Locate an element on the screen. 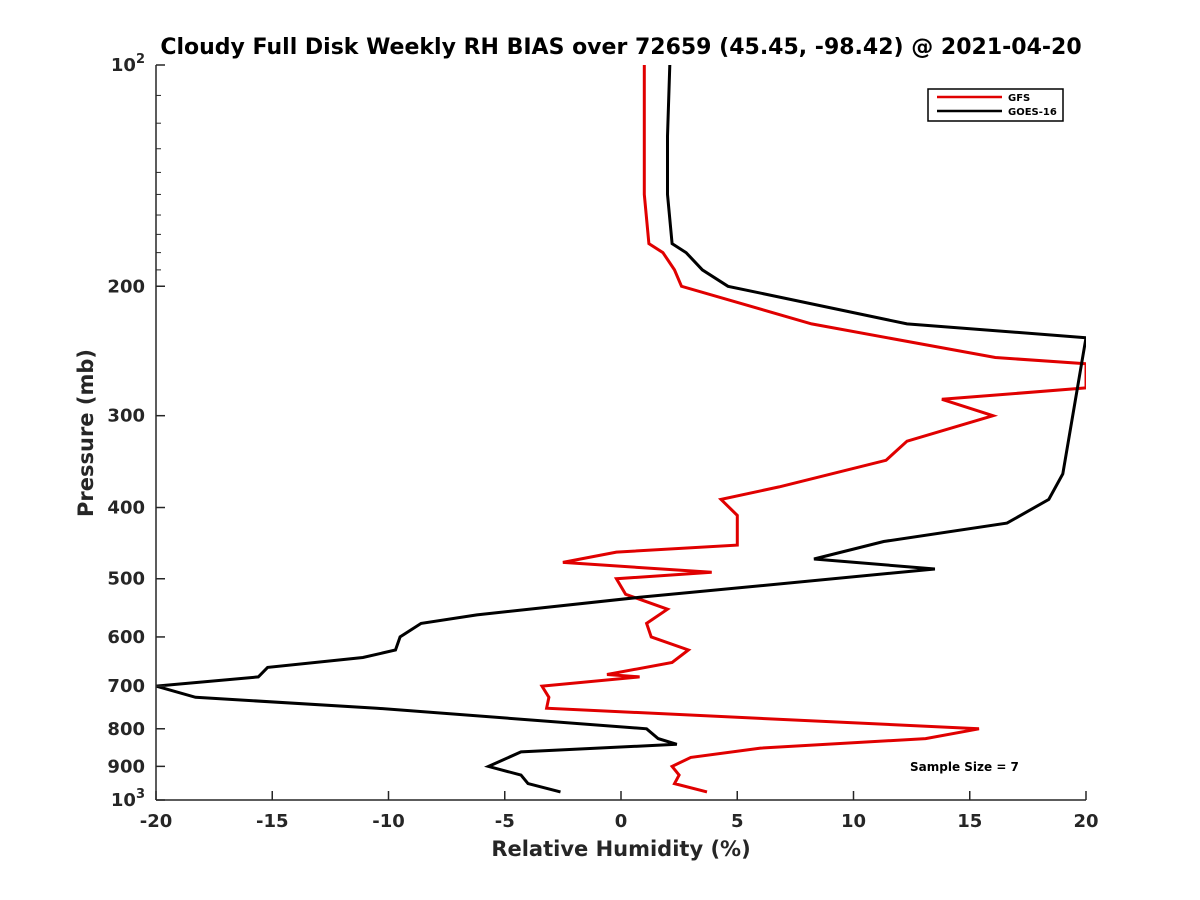 Image resolution: width=1200 pixels, height=900 pixels. legend-label-goes16: GOES-16 is located at coordinates (1032, 112).